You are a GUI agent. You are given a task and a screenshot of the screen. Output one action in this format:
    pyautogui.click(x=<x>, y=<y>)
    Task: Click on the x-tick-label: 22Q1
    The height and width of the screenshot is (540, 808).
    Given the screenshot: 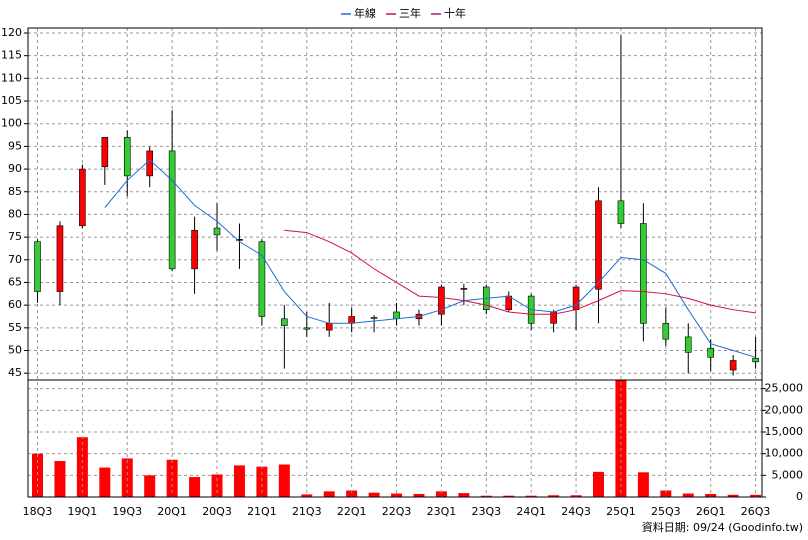 What is the action you would take?
    pyautogui.click(x=352, y=511)
    